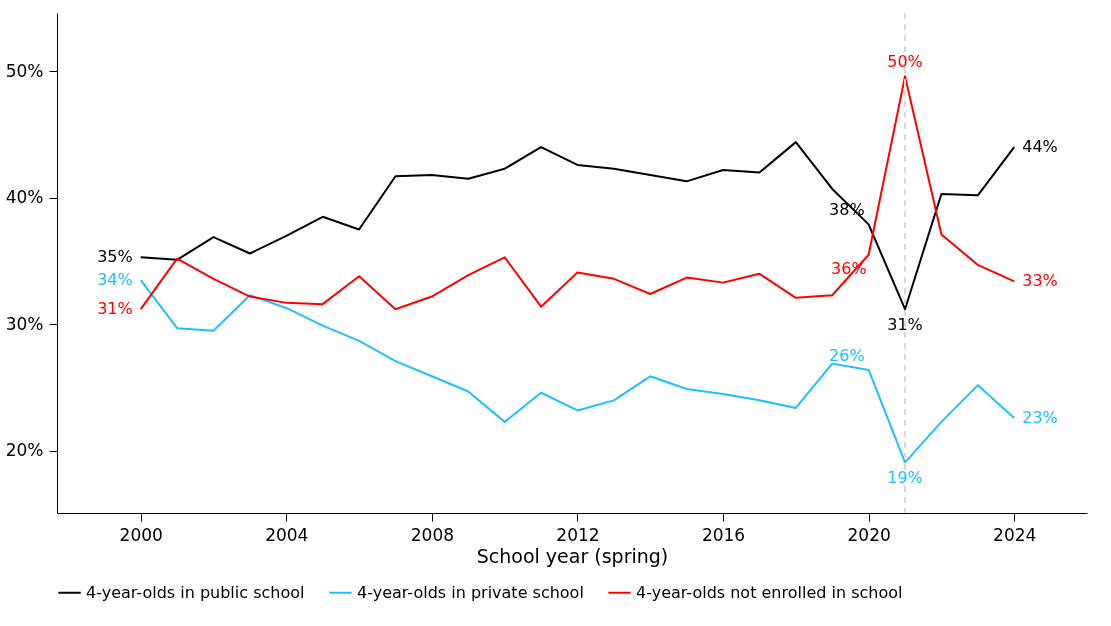 The height and width of the screenshot is (626, 1111). I want to click on data-label: 19%, so click(905, 478).